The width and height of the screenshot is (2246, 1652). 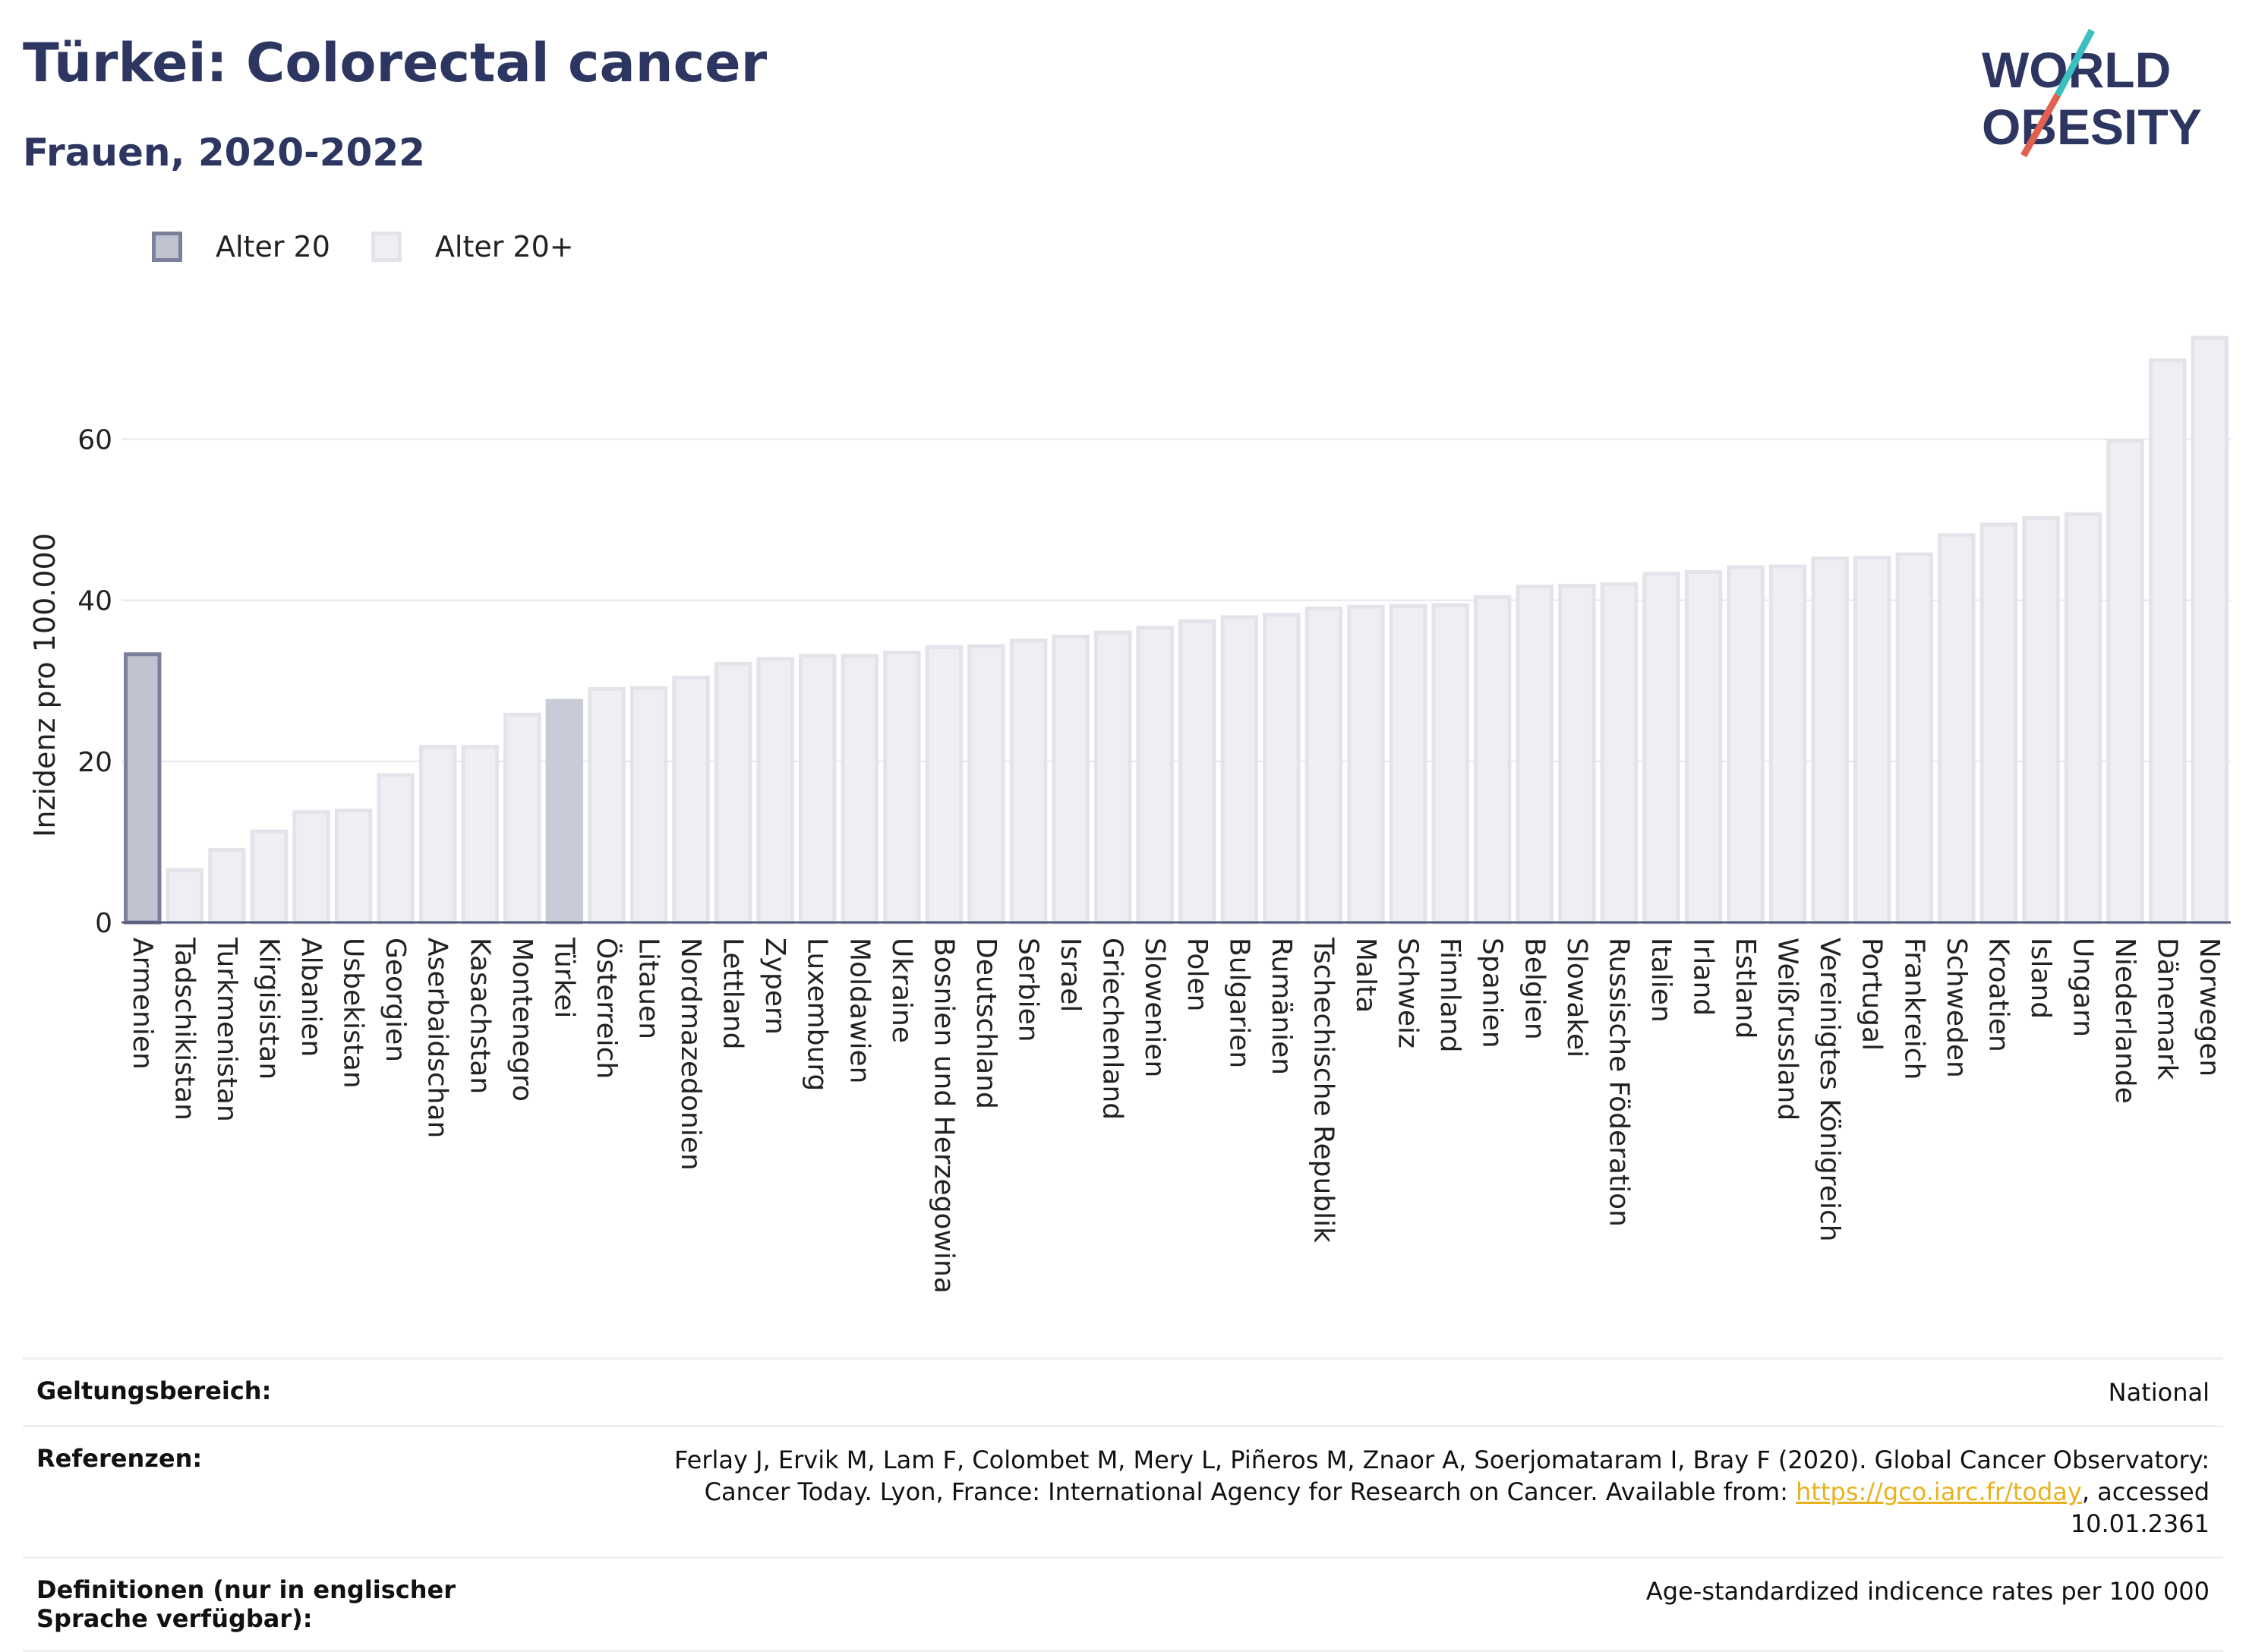 I want to click on x-tick-label: Schweiz, so click(x=1408, y=993).